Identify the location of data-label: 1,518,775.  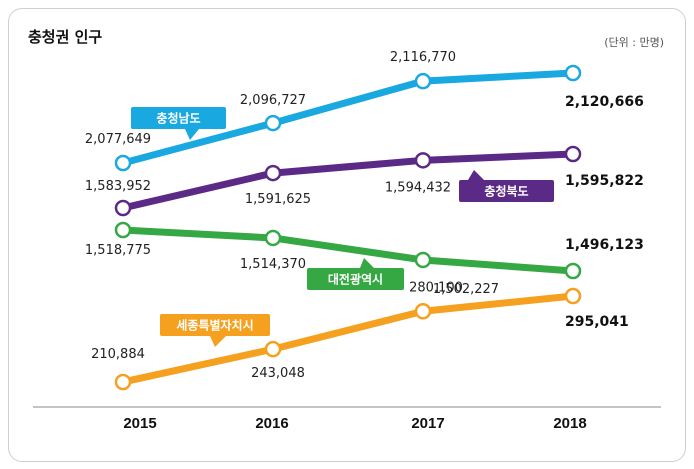
(118, 250).